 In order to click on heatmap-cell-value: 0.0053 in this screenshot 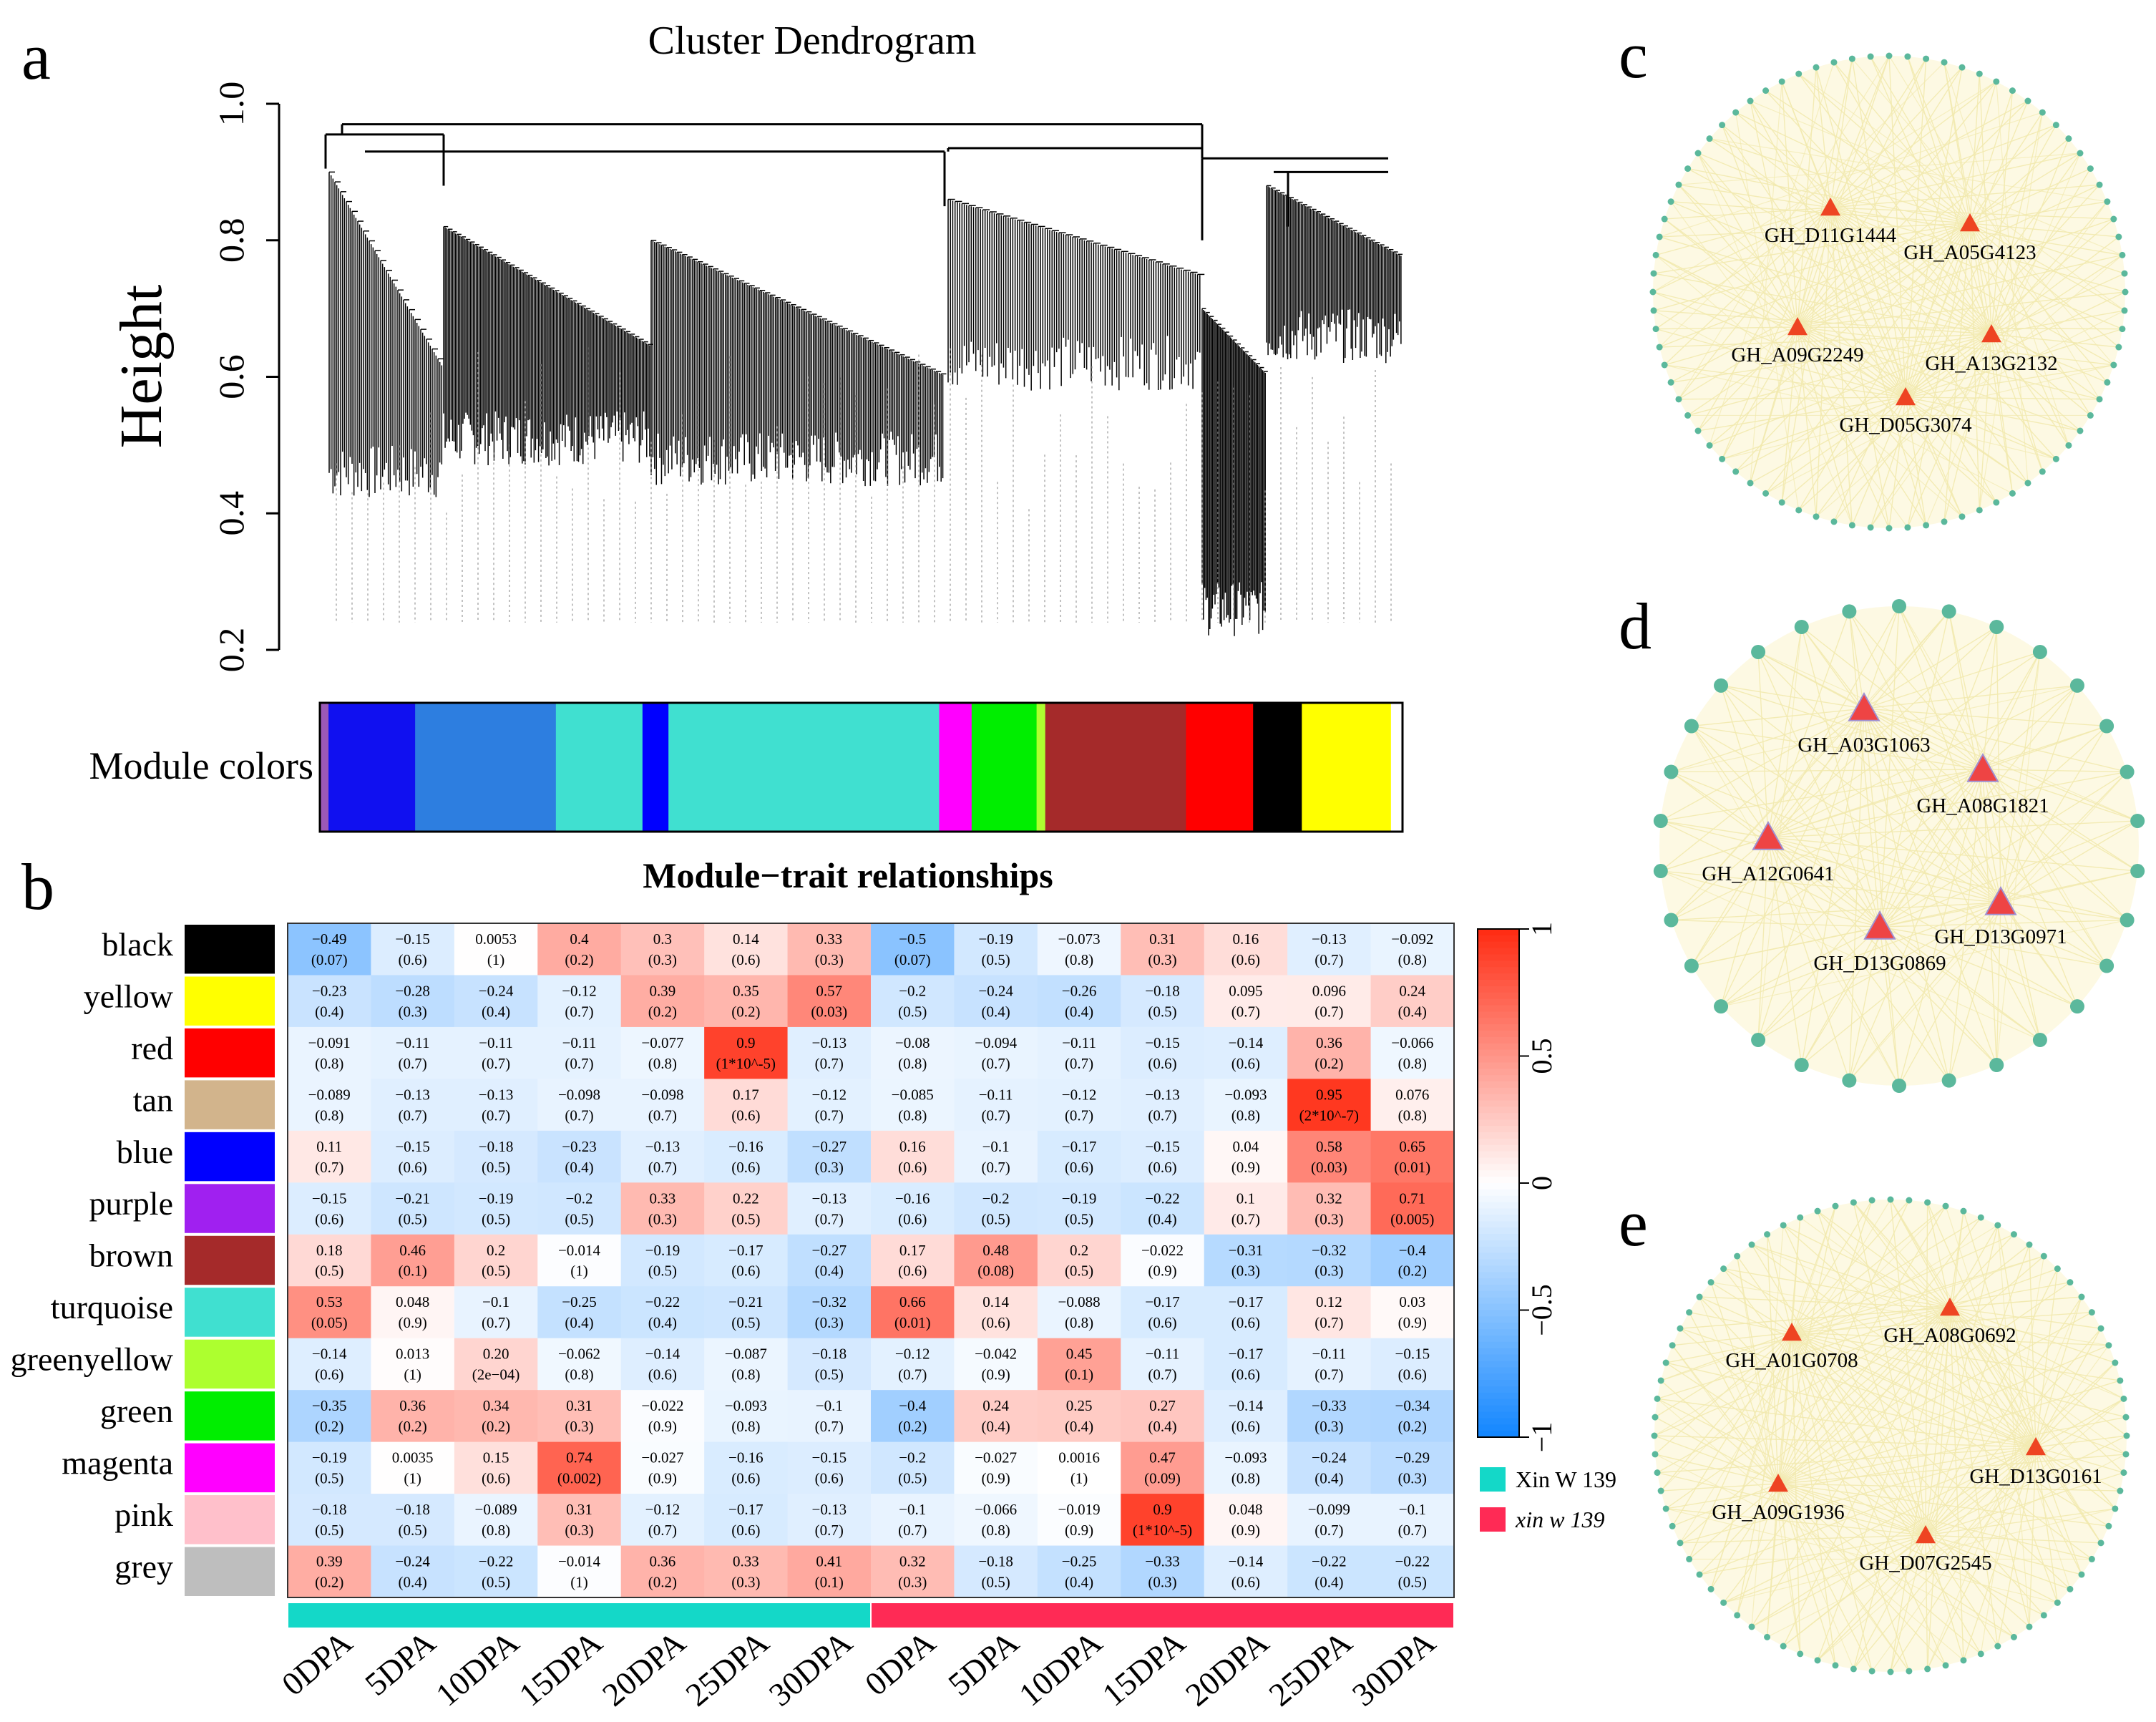, I will do `click(496, 939)`.